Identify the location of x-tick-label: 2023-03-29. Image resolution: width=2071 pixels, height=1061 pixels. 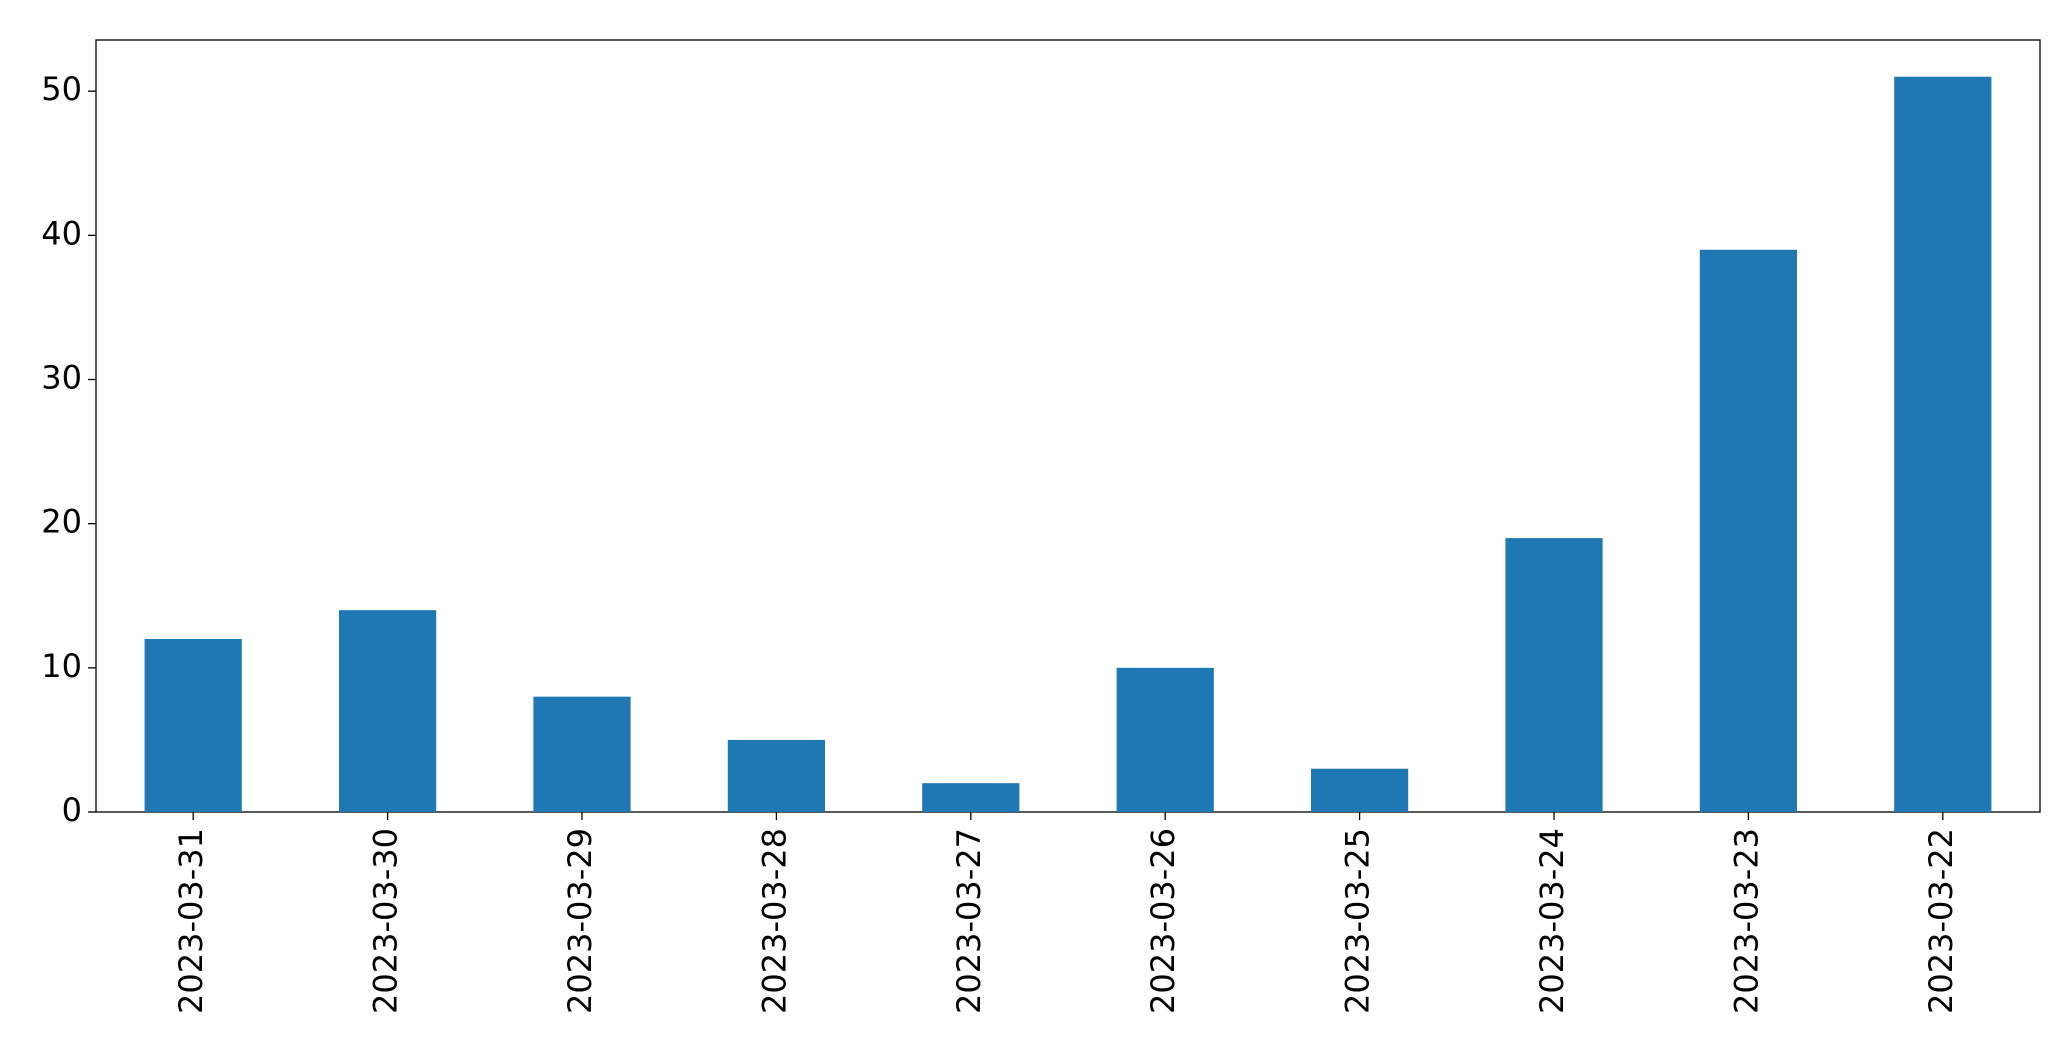
(580, 921).